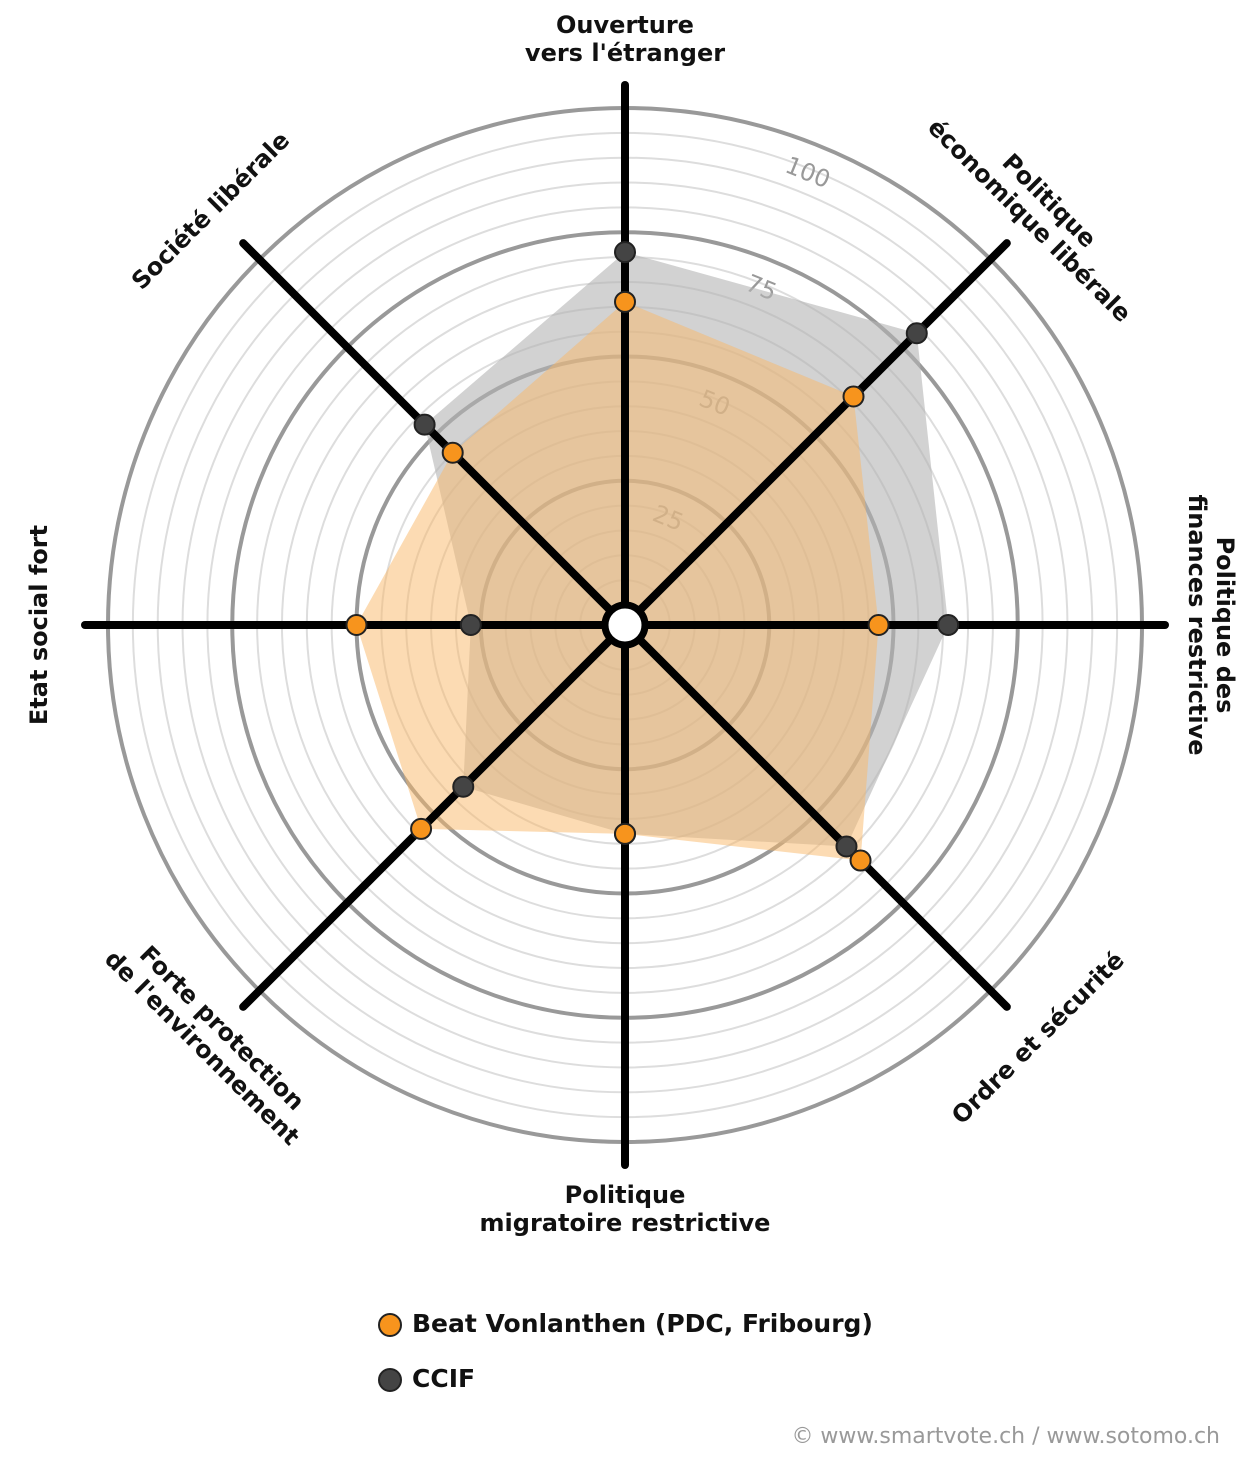 The height and width of the screenshot is (1477, 1250). I want to click on axis-label: Ouverture vers l'étranger, so click(625, 39).